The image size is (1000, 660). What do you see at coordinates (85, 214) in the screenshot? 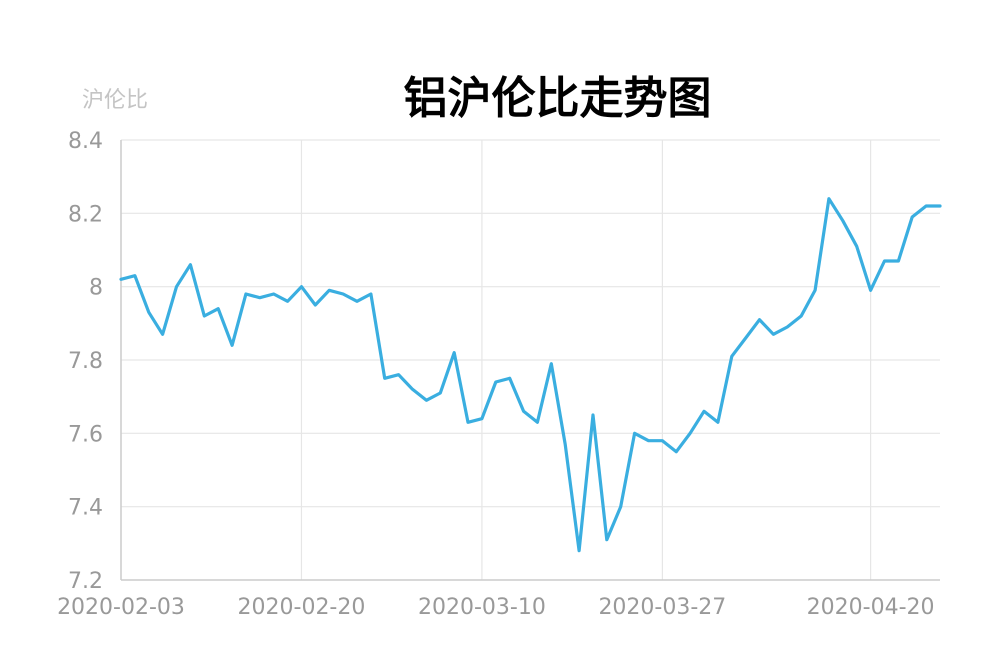
I see `y-tick-label: 8.2` at bounding box center [85, 214].